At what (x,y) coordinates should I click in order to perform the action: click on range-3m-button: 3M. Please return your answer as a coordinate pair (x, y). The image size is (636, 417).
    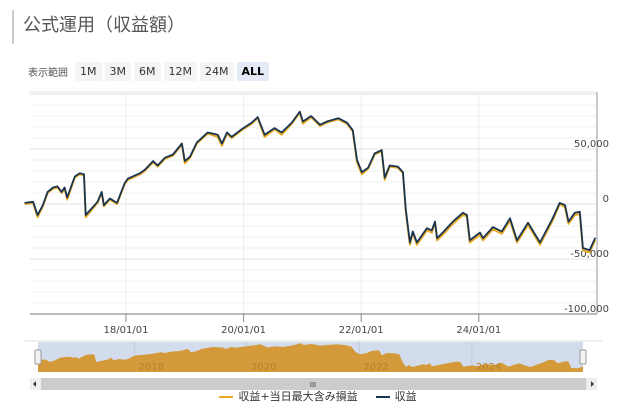
    Looking at the image, I should click on (117, 71).